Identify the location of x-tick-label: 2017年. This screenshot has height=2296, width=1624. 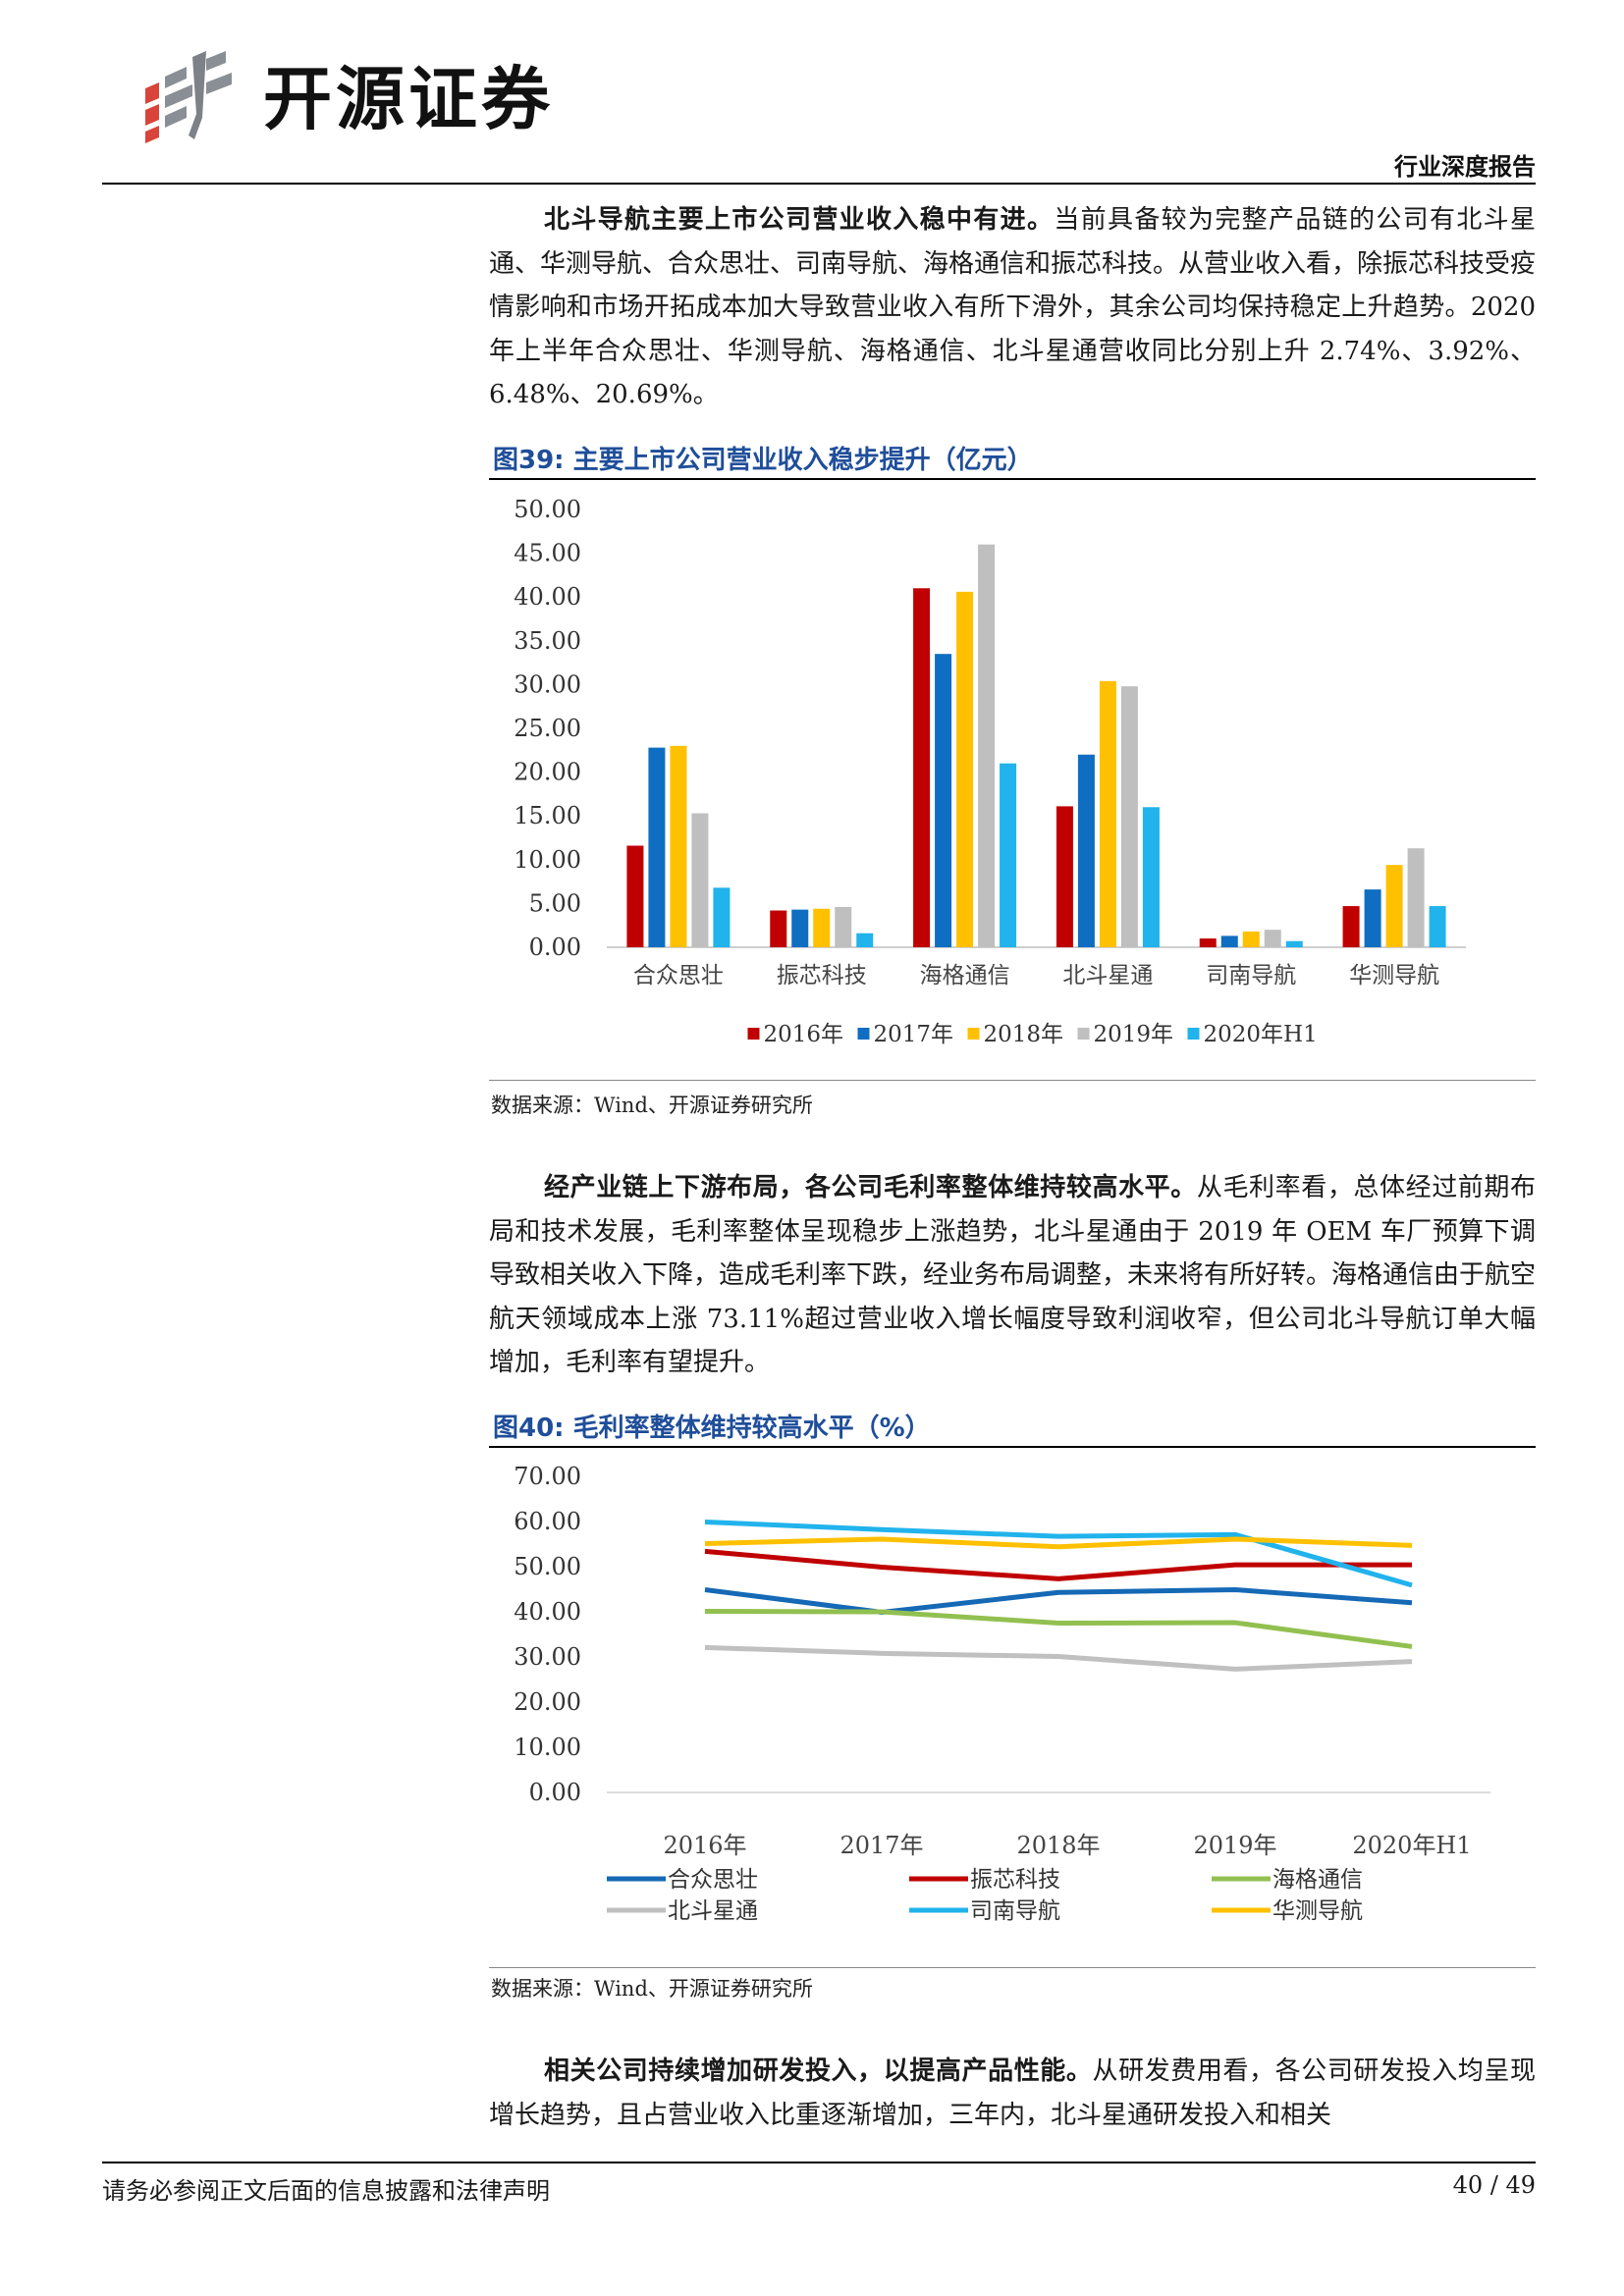
(881, 1846).